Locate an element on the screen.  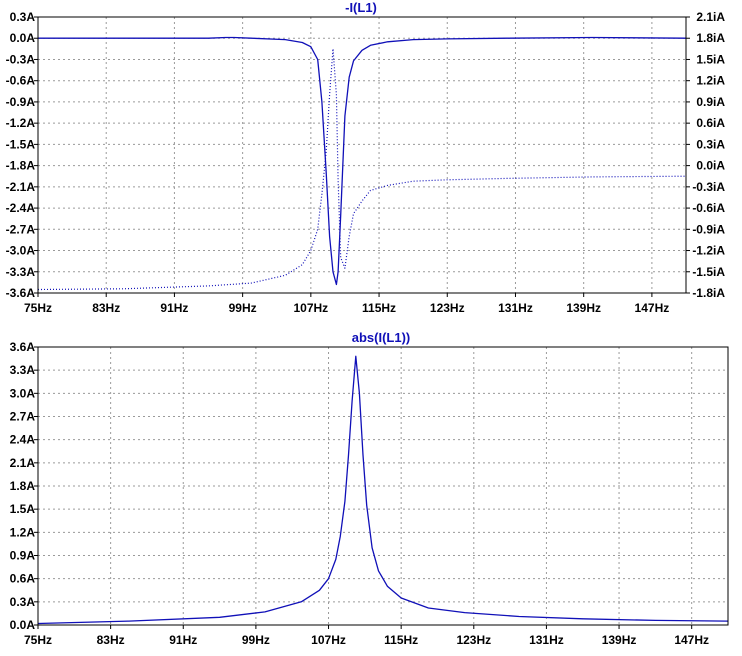
y-tick-label: -3.3A is located at coordinates (21, 272).